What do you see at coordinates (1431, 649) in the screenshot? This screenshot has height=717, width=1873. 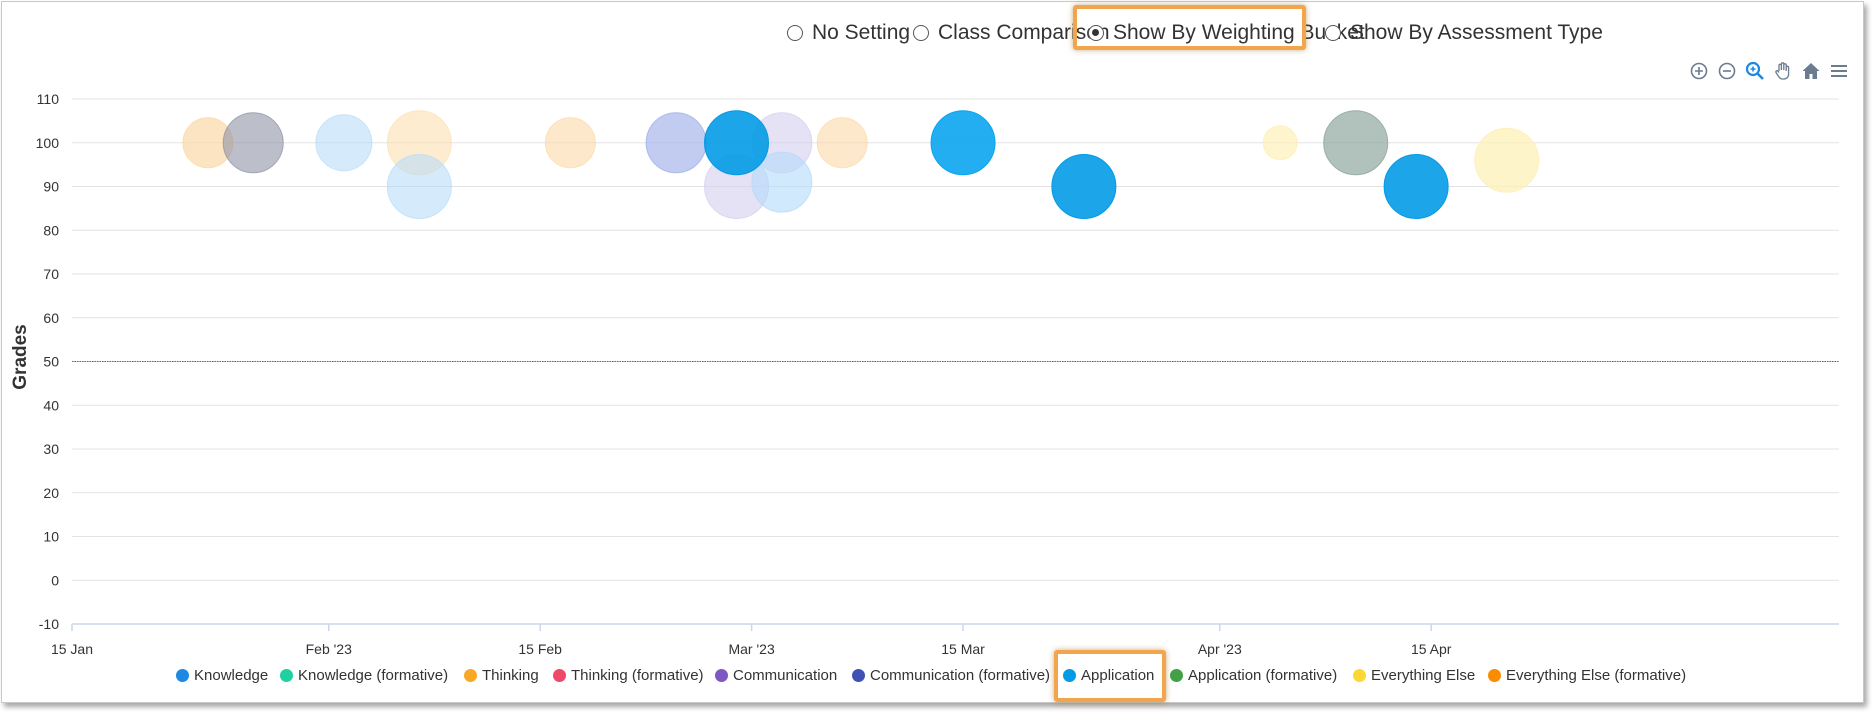 I see `x-tick-label: 15 Apr` at bounding box center [1431, 649].